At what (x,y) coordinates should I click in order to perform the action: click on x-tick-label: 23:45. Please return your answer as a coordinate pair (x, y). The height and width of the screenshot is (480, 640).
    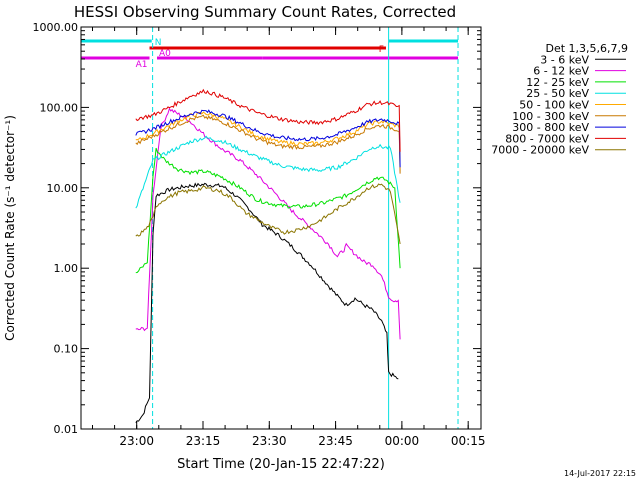
    Looking at the image, I should click on (335, 441).